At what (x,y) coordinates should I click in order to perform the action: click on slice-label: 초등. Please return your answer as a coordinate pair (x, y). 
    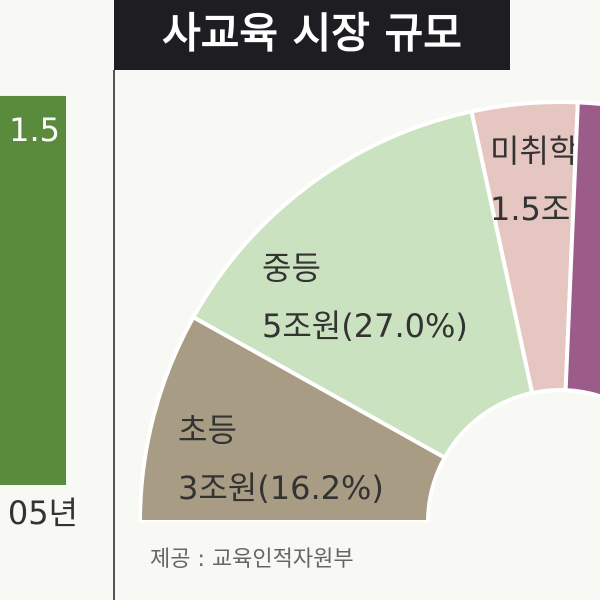
    Looking at the image, I should click on (207, 430).